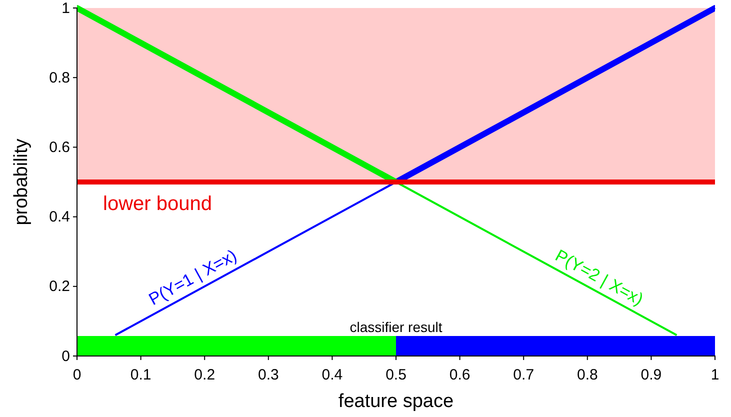  What do you see at coordinates (77, 375) in the screenshot?
I see `x-tick-label: 0` at bounding box center [77, 375].